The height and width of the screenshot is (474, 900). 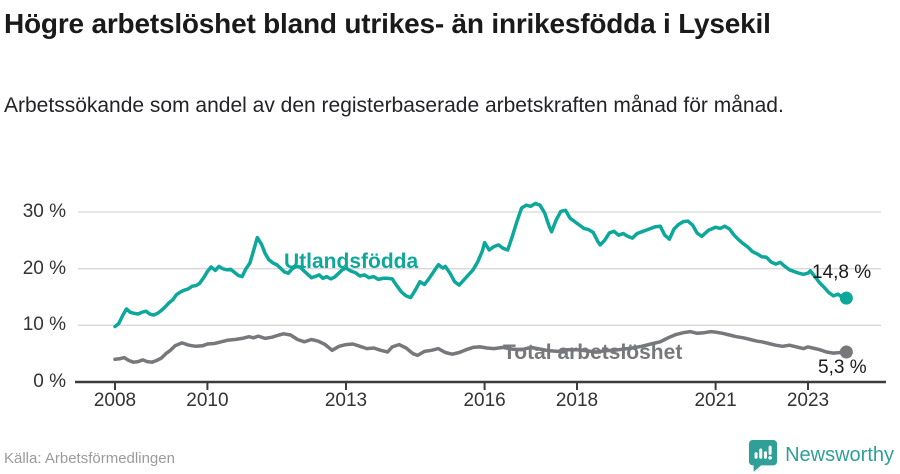 What do you see at coordinates (839, 454) in the screenshot?
I see `newsworthy-brand-text: Newsworthy` at bounding box center [839, 454].